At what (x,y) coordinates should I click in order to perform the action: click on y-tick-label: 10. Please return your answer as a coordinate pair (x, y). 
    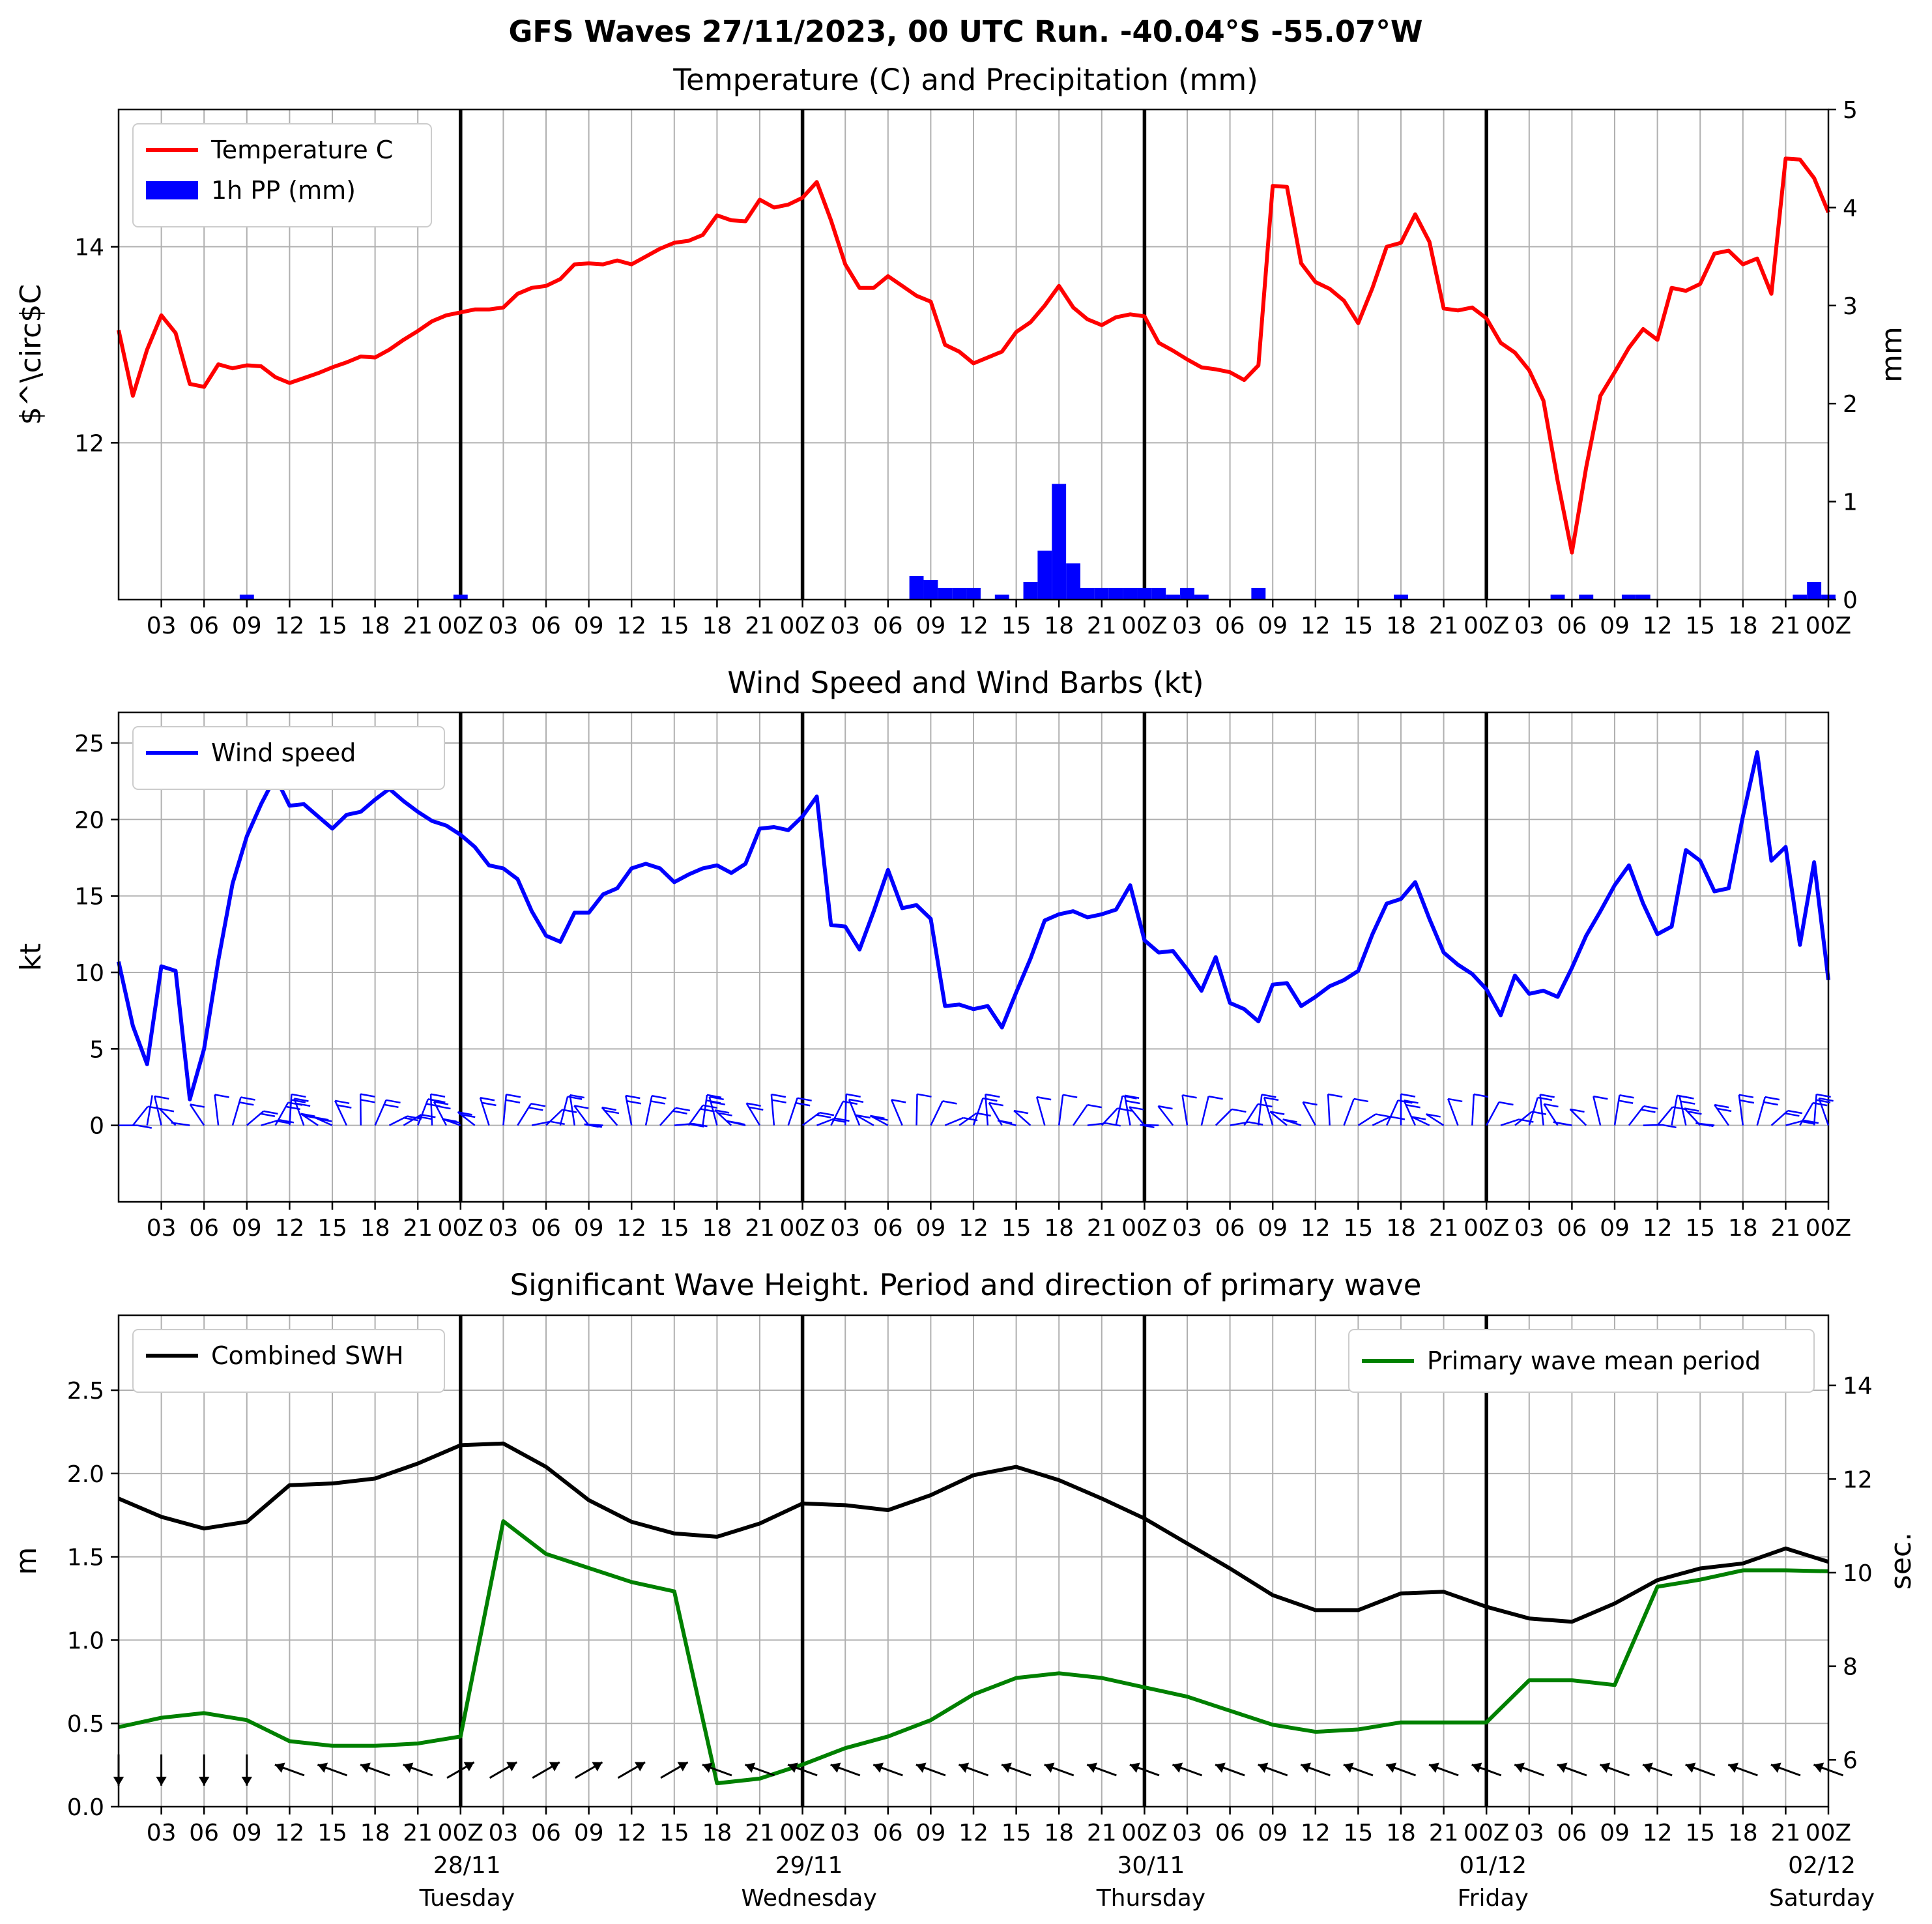
    Looking at the image, I should click on (89, 973).